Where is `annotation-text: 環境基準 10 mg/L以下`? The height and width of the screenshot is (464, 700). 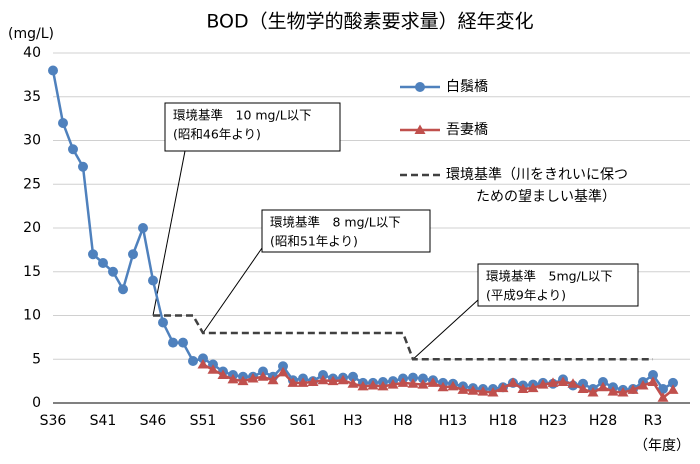 annotation-text: 環境基準 10 mg/L以下 is located at coordinates (242, 115).